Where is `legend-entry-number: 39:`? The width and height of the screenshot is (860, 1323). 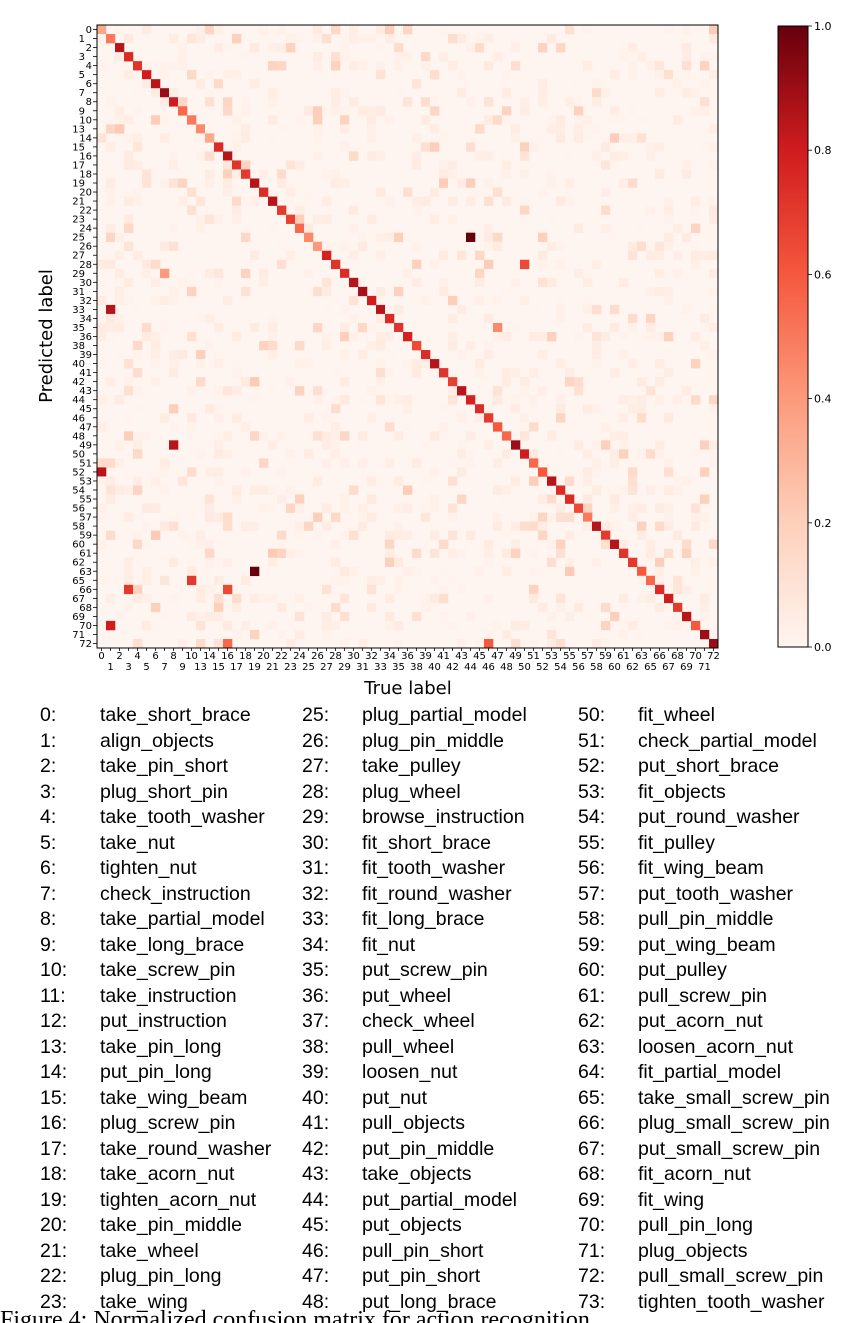
legend-entry-number: 39: is located at coordinates (316, 1072).